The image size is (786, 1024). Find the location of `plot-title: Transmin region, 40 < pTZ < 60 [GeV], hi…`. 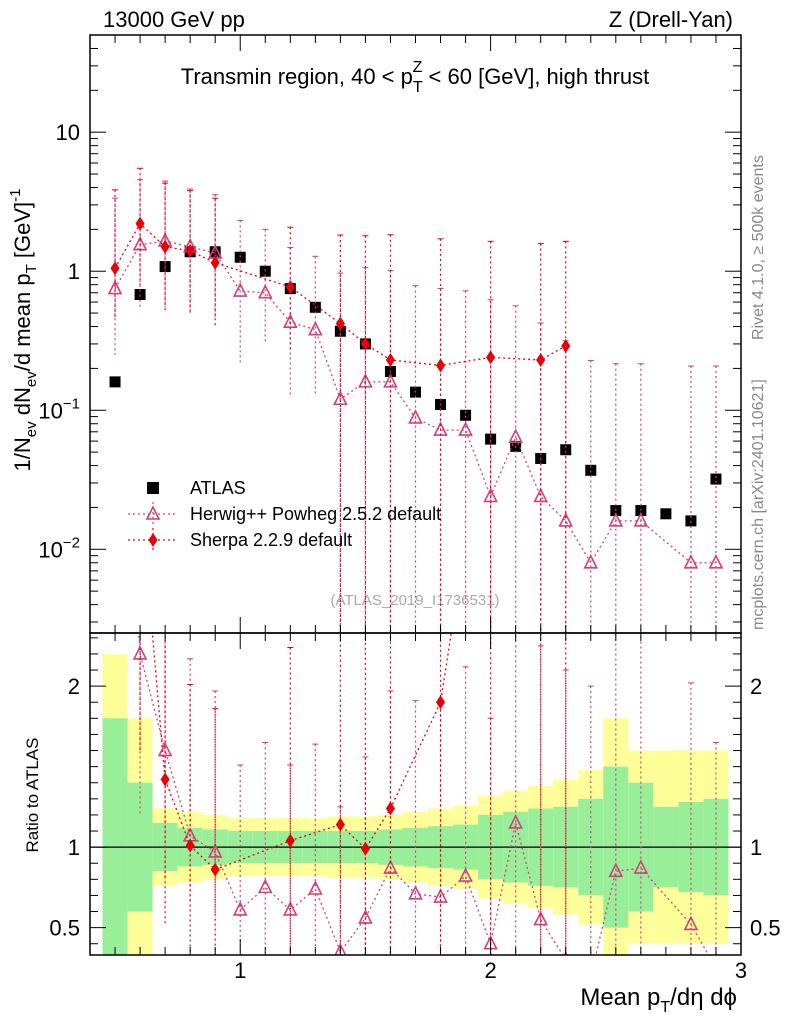

plot-title: Transmin region, 40 < pTZ < 60 [GeV], hi… is located at coordinates (415, 77).